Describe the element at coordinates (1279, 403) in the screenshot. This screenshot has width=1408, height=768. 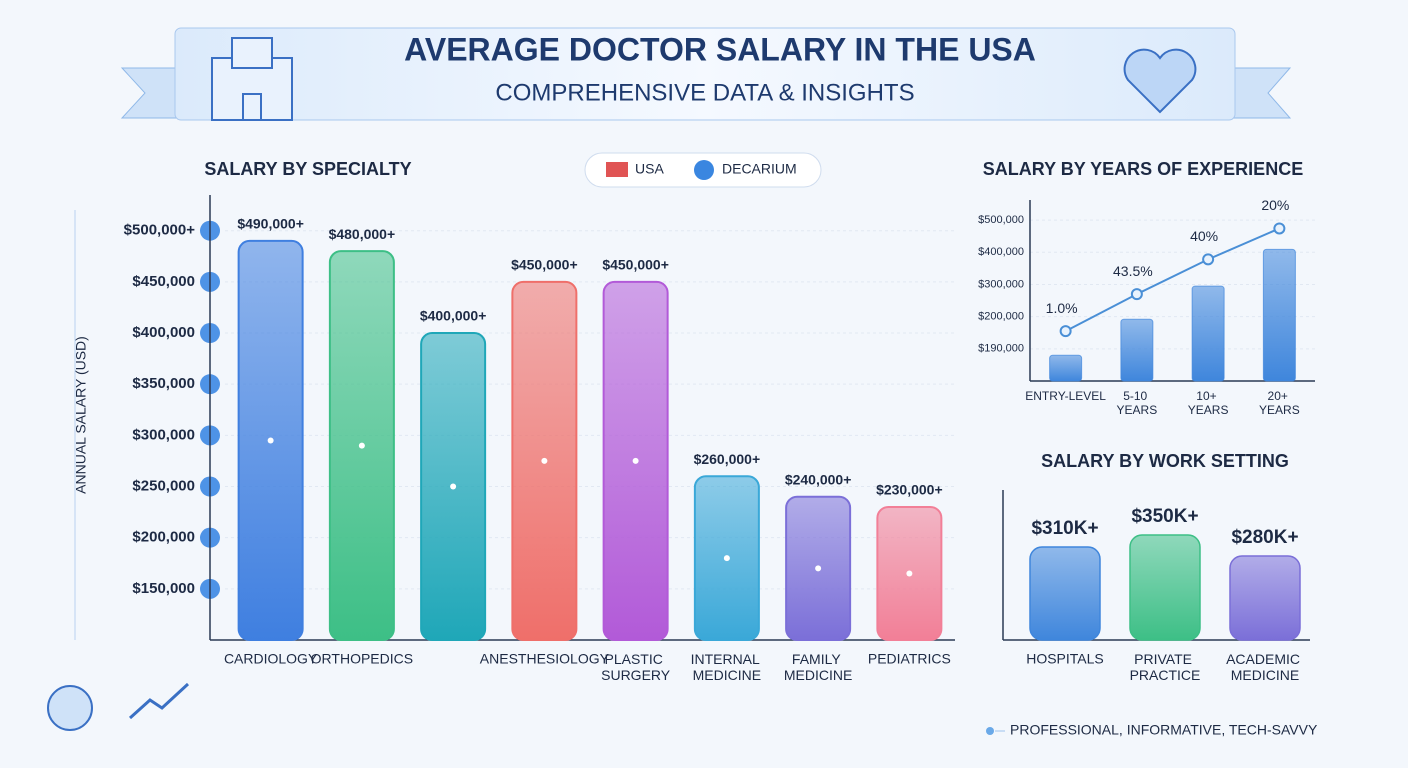
I see `x-tick-label: 20+ YEARS` at that location.